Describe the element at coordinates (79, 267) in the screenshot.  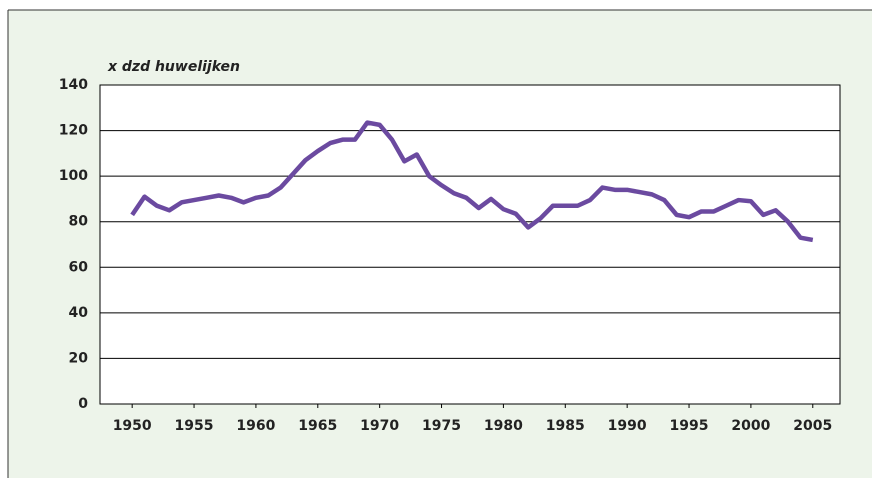
I see `y-tick-label: 60` at that location.